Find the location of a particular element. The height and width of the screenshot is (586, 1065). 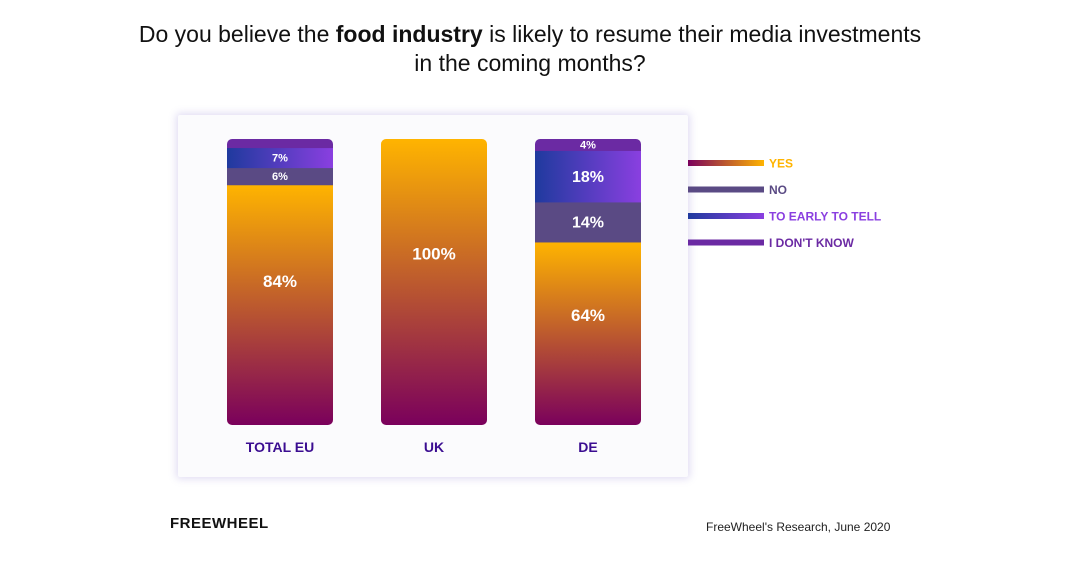

bar-segment-yes-uk is located at coordinates (434, 282).